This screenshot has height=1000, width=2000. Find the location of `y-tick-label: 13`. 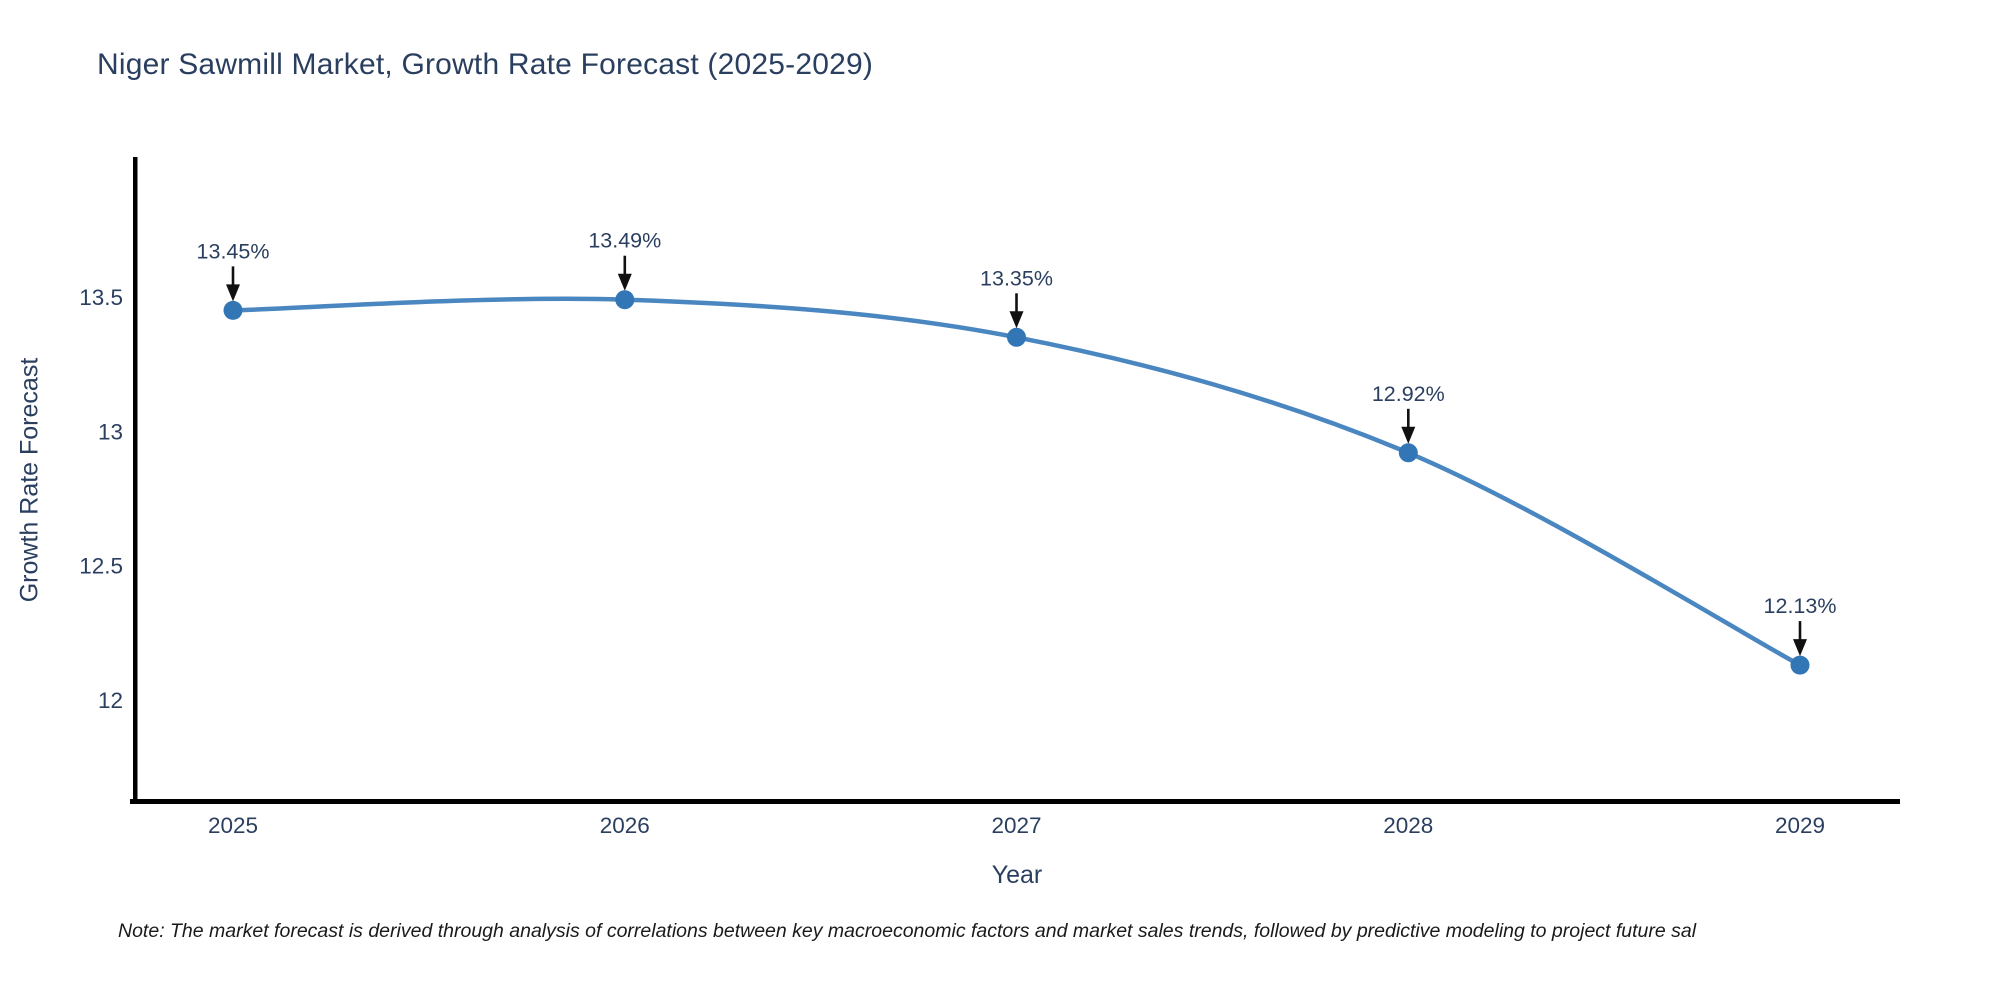

y-tick-label: 13 is located at coordinates (110, 431).